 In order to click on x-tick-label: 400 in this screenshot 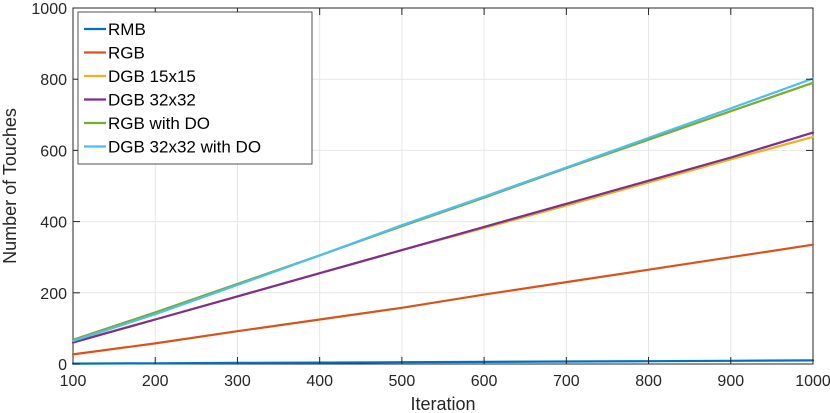, I will do `click(319, 381)`.